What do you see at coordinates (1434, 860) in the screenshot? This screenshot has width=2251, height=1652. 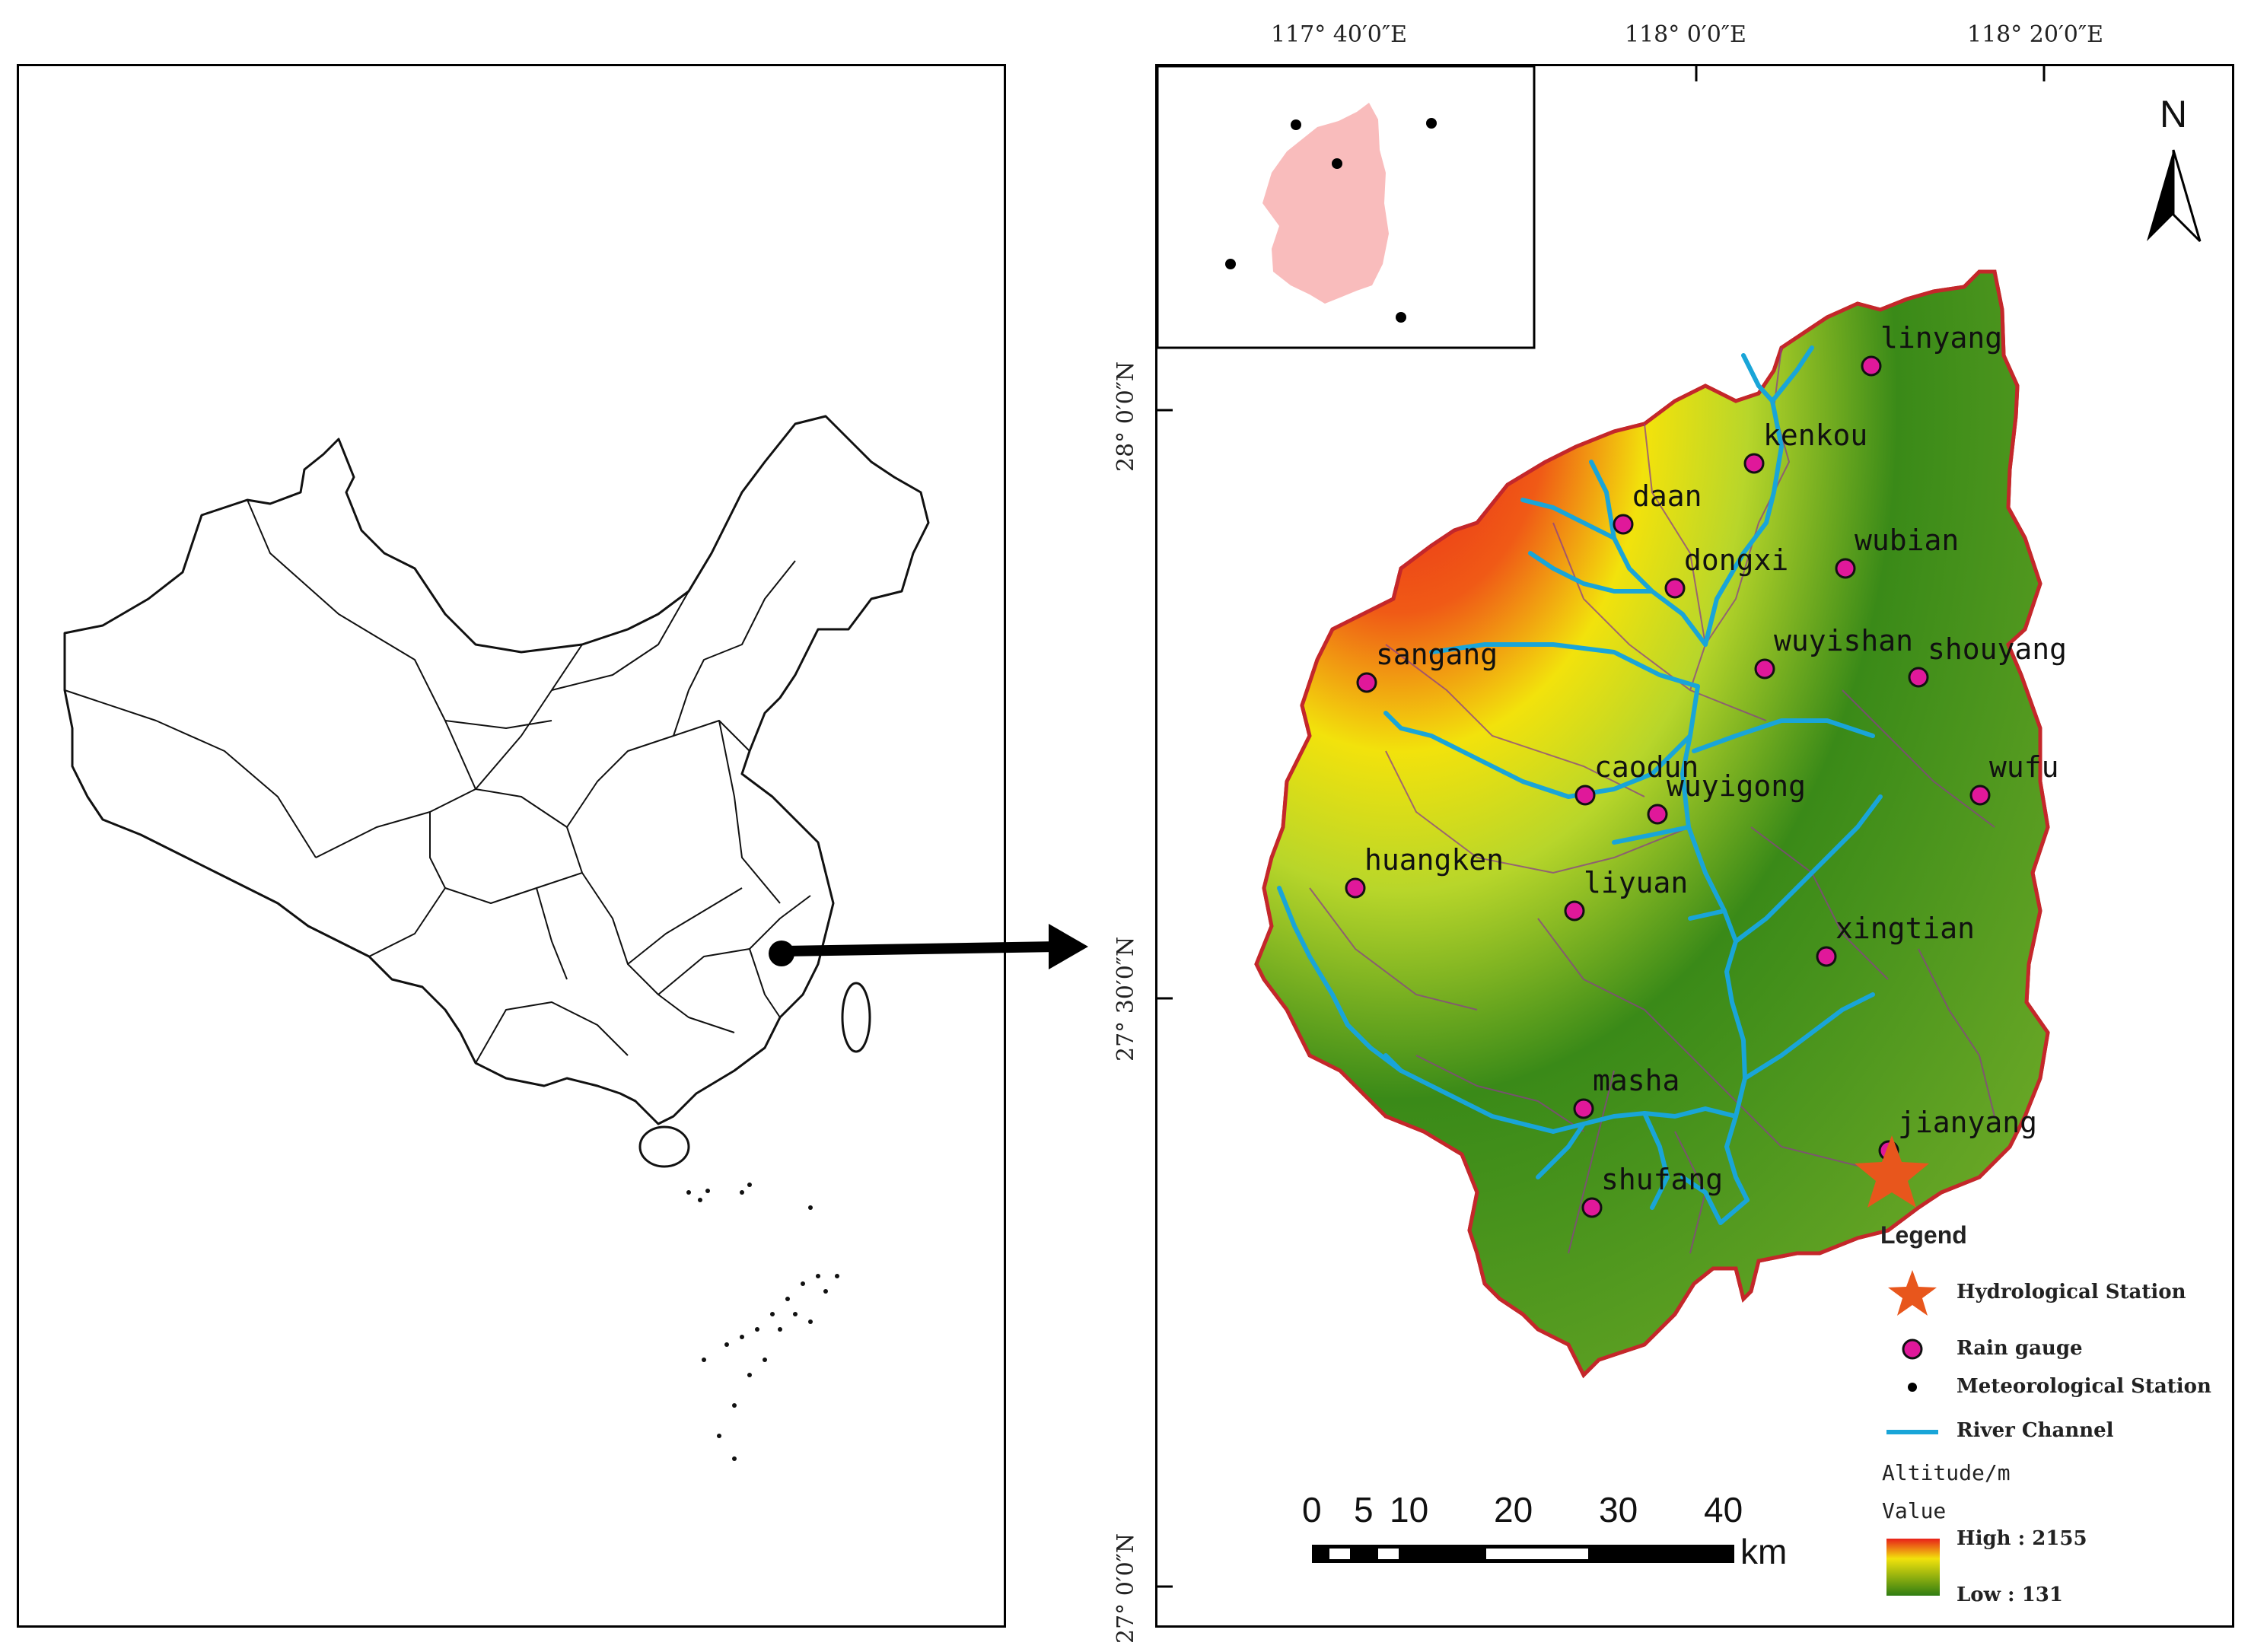 I see `station-label-huangken: huangken` at bounding box center [1434, 860].